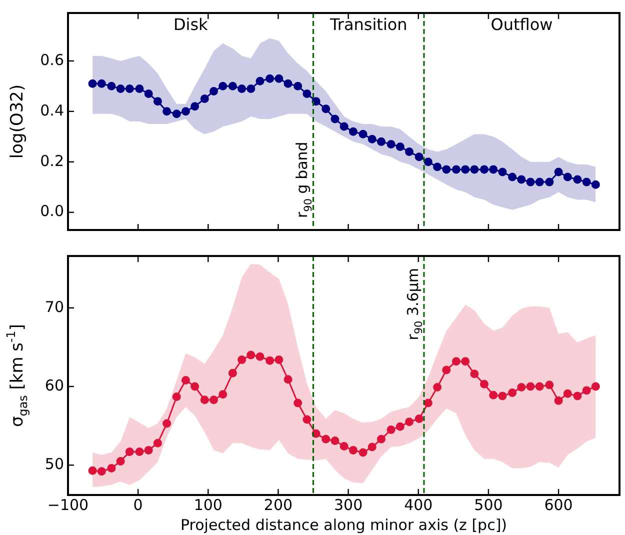 The height and width of the screenshot is (535, 625). Describe the element at coordinates (54, 307) in the screenshot. I see `y-tick-label: 70` at that location.